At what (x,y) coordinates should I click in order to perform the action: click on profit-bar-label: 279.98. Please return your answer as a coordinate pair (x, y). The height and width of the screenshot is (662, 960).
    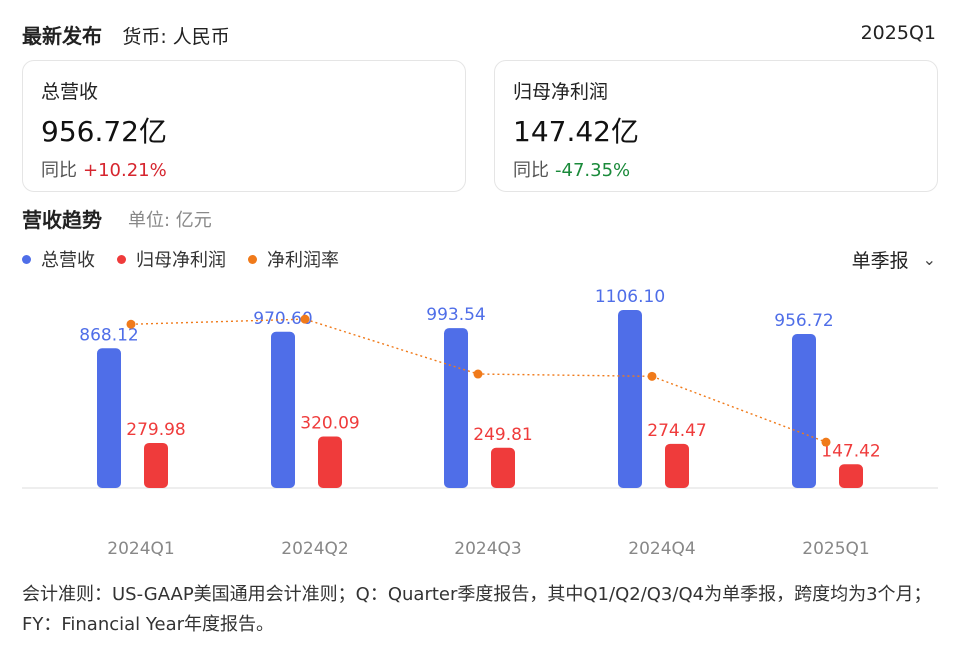
    Looking at the image, I should click on (155, 430).